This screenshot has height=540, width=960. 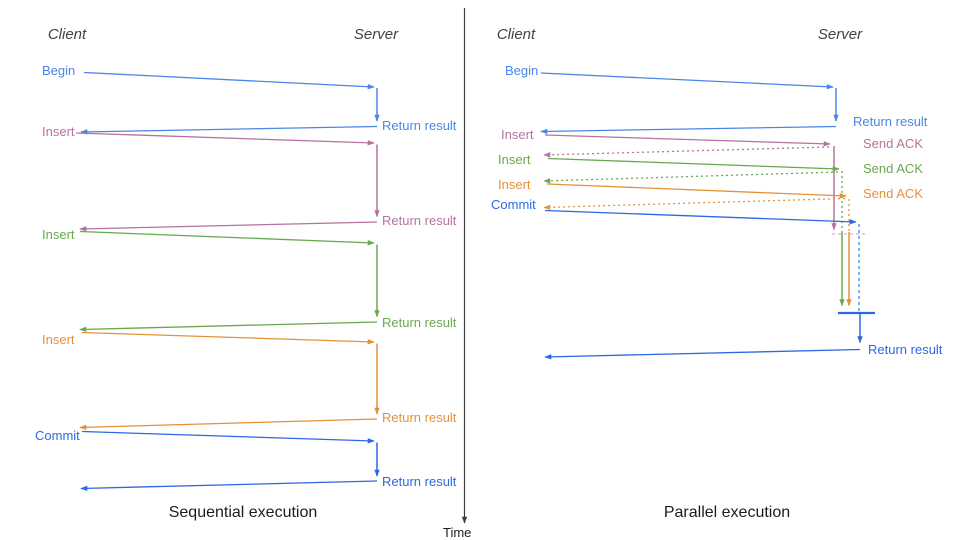 What do you see at coordinates (691, 177) in the screenshot?
I see `insert-2-ack-arrow` at bounding box center [691, 177].